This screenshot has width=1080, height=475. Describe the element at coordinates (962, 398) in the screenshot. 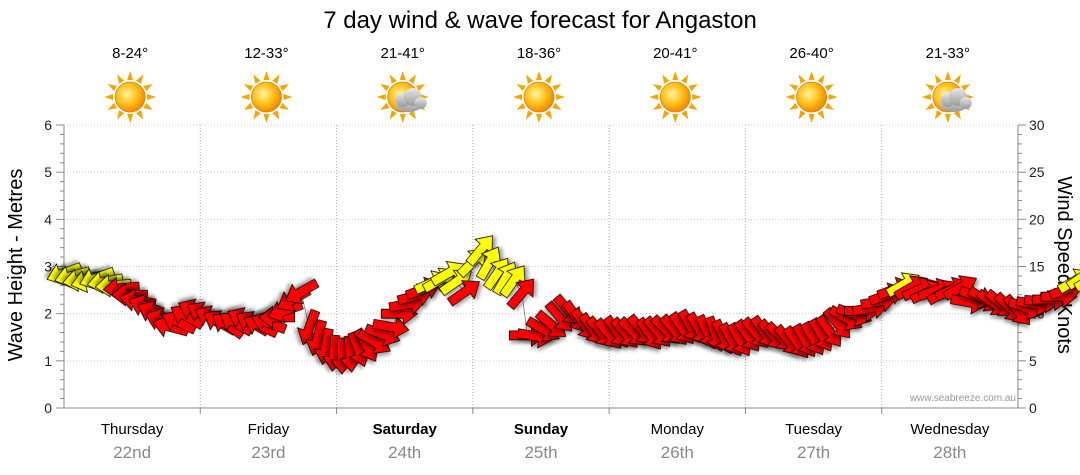

I see `credit-text: www.seabreeze.com.au` at that location.